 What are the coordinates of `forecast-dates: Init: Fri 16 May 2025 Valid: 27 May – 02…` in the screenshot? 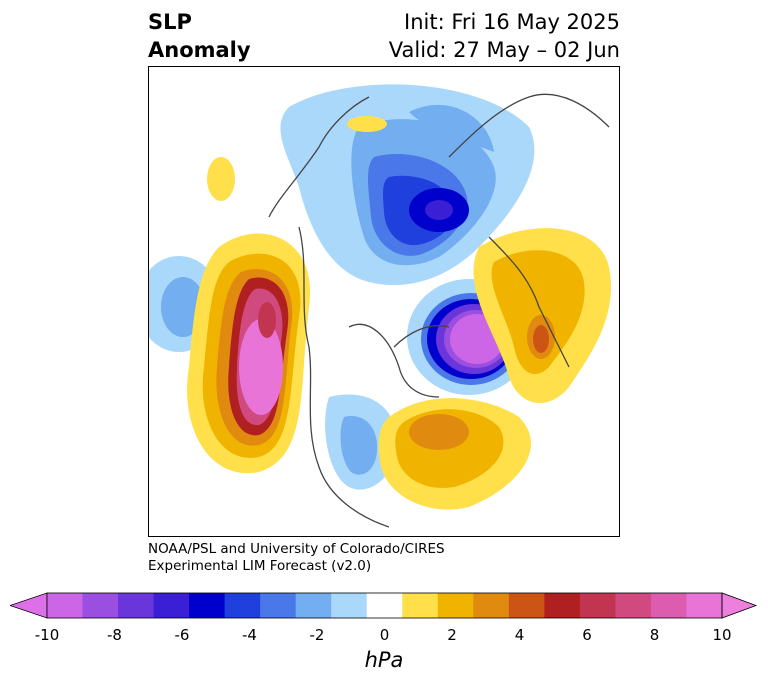 It's located at (504, 36).